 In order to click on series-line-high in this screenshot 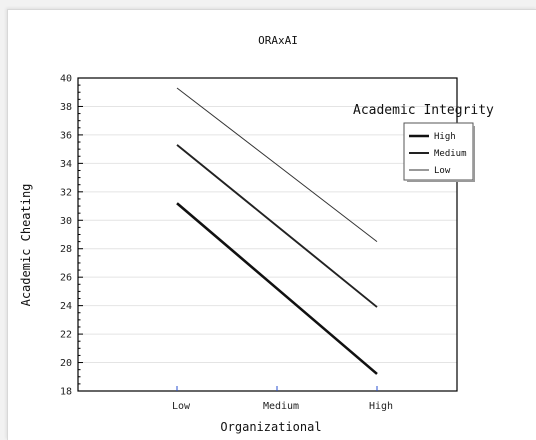, I will do `click(277, 288)`.